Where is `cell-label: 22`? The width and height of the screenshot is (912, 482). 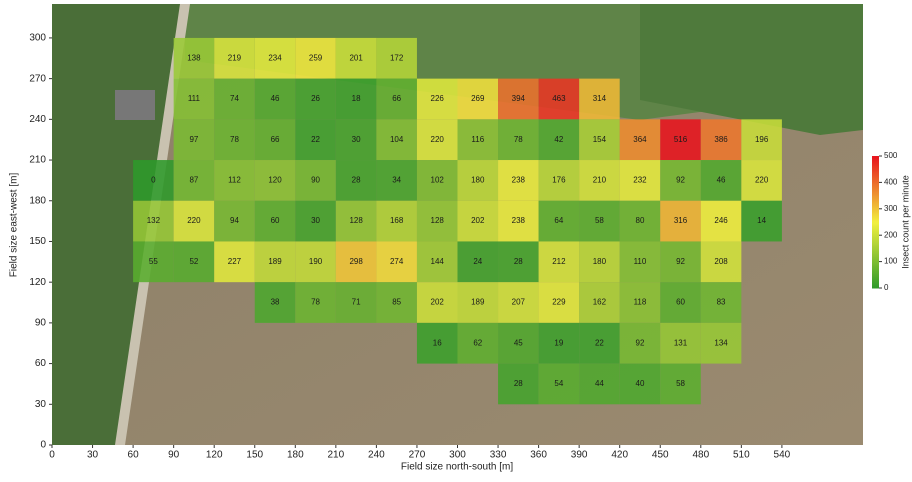 cell-label: 22 is located at coordinates (315, 139).